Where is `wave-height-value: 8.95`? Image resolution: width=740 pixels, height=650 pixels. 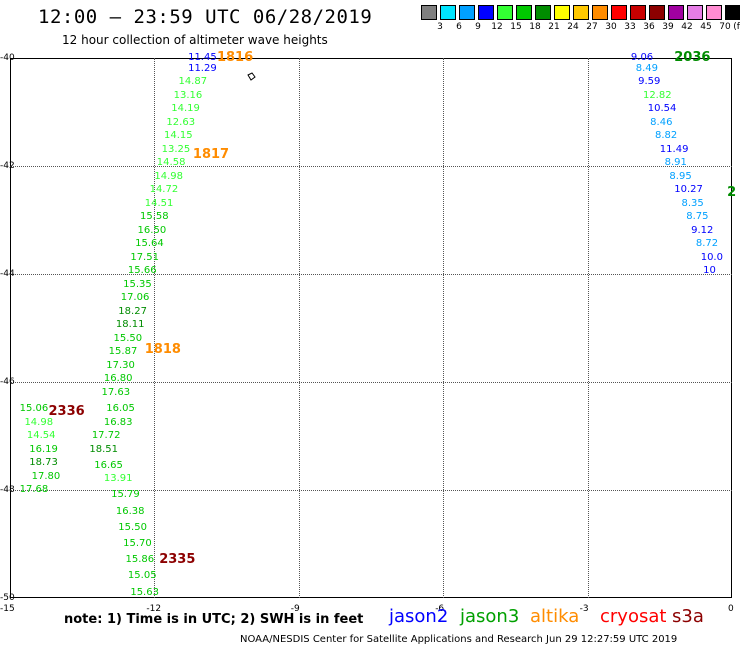 wave-height-value: 8.95 is located at coordinates (680, 176).